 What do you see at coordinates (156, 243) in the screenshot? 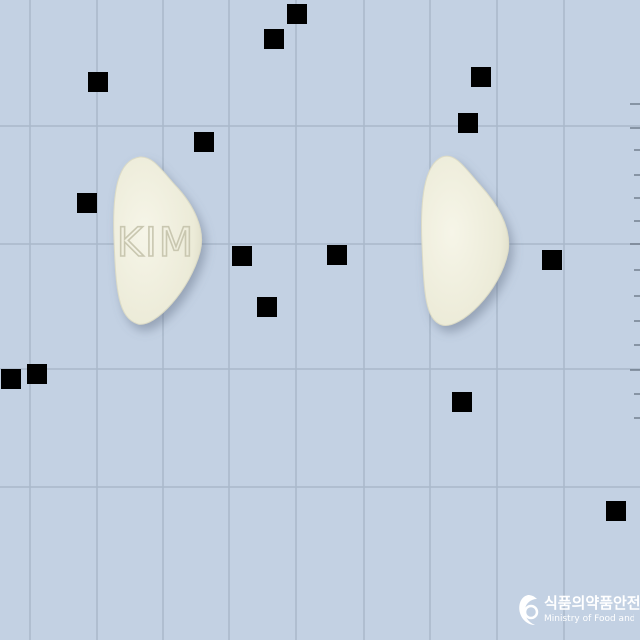
I see `pill-imprint: KIM` at bounding box center [156, 243].